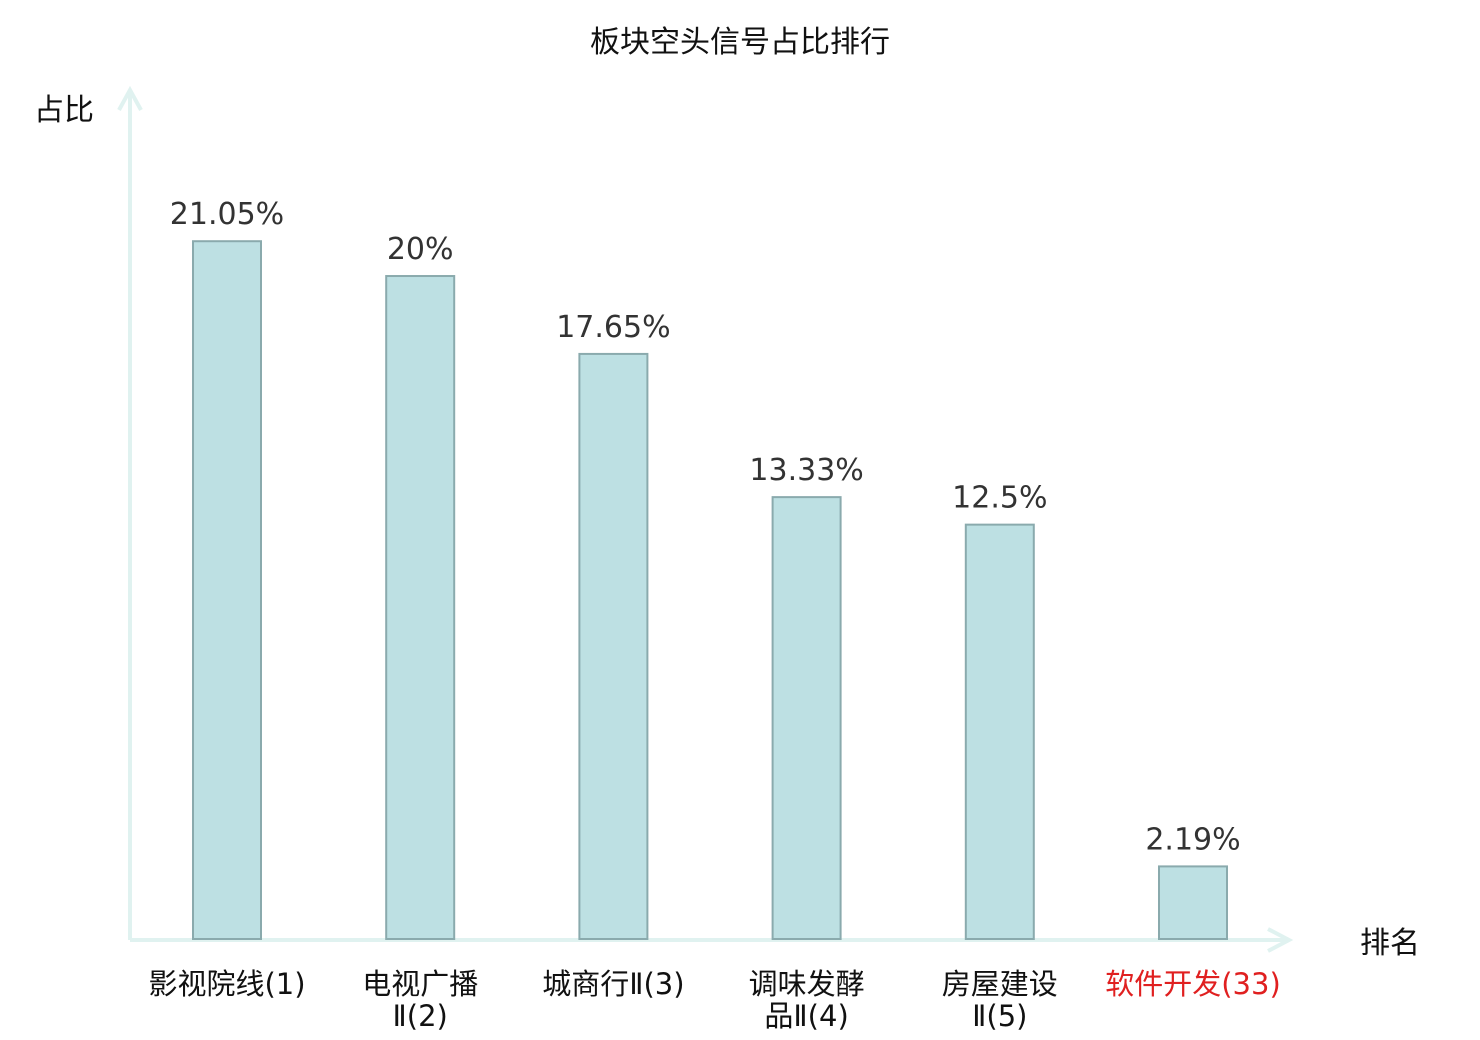  I want to click on category-label-6: 软件开发(33), so click(1193, 984).